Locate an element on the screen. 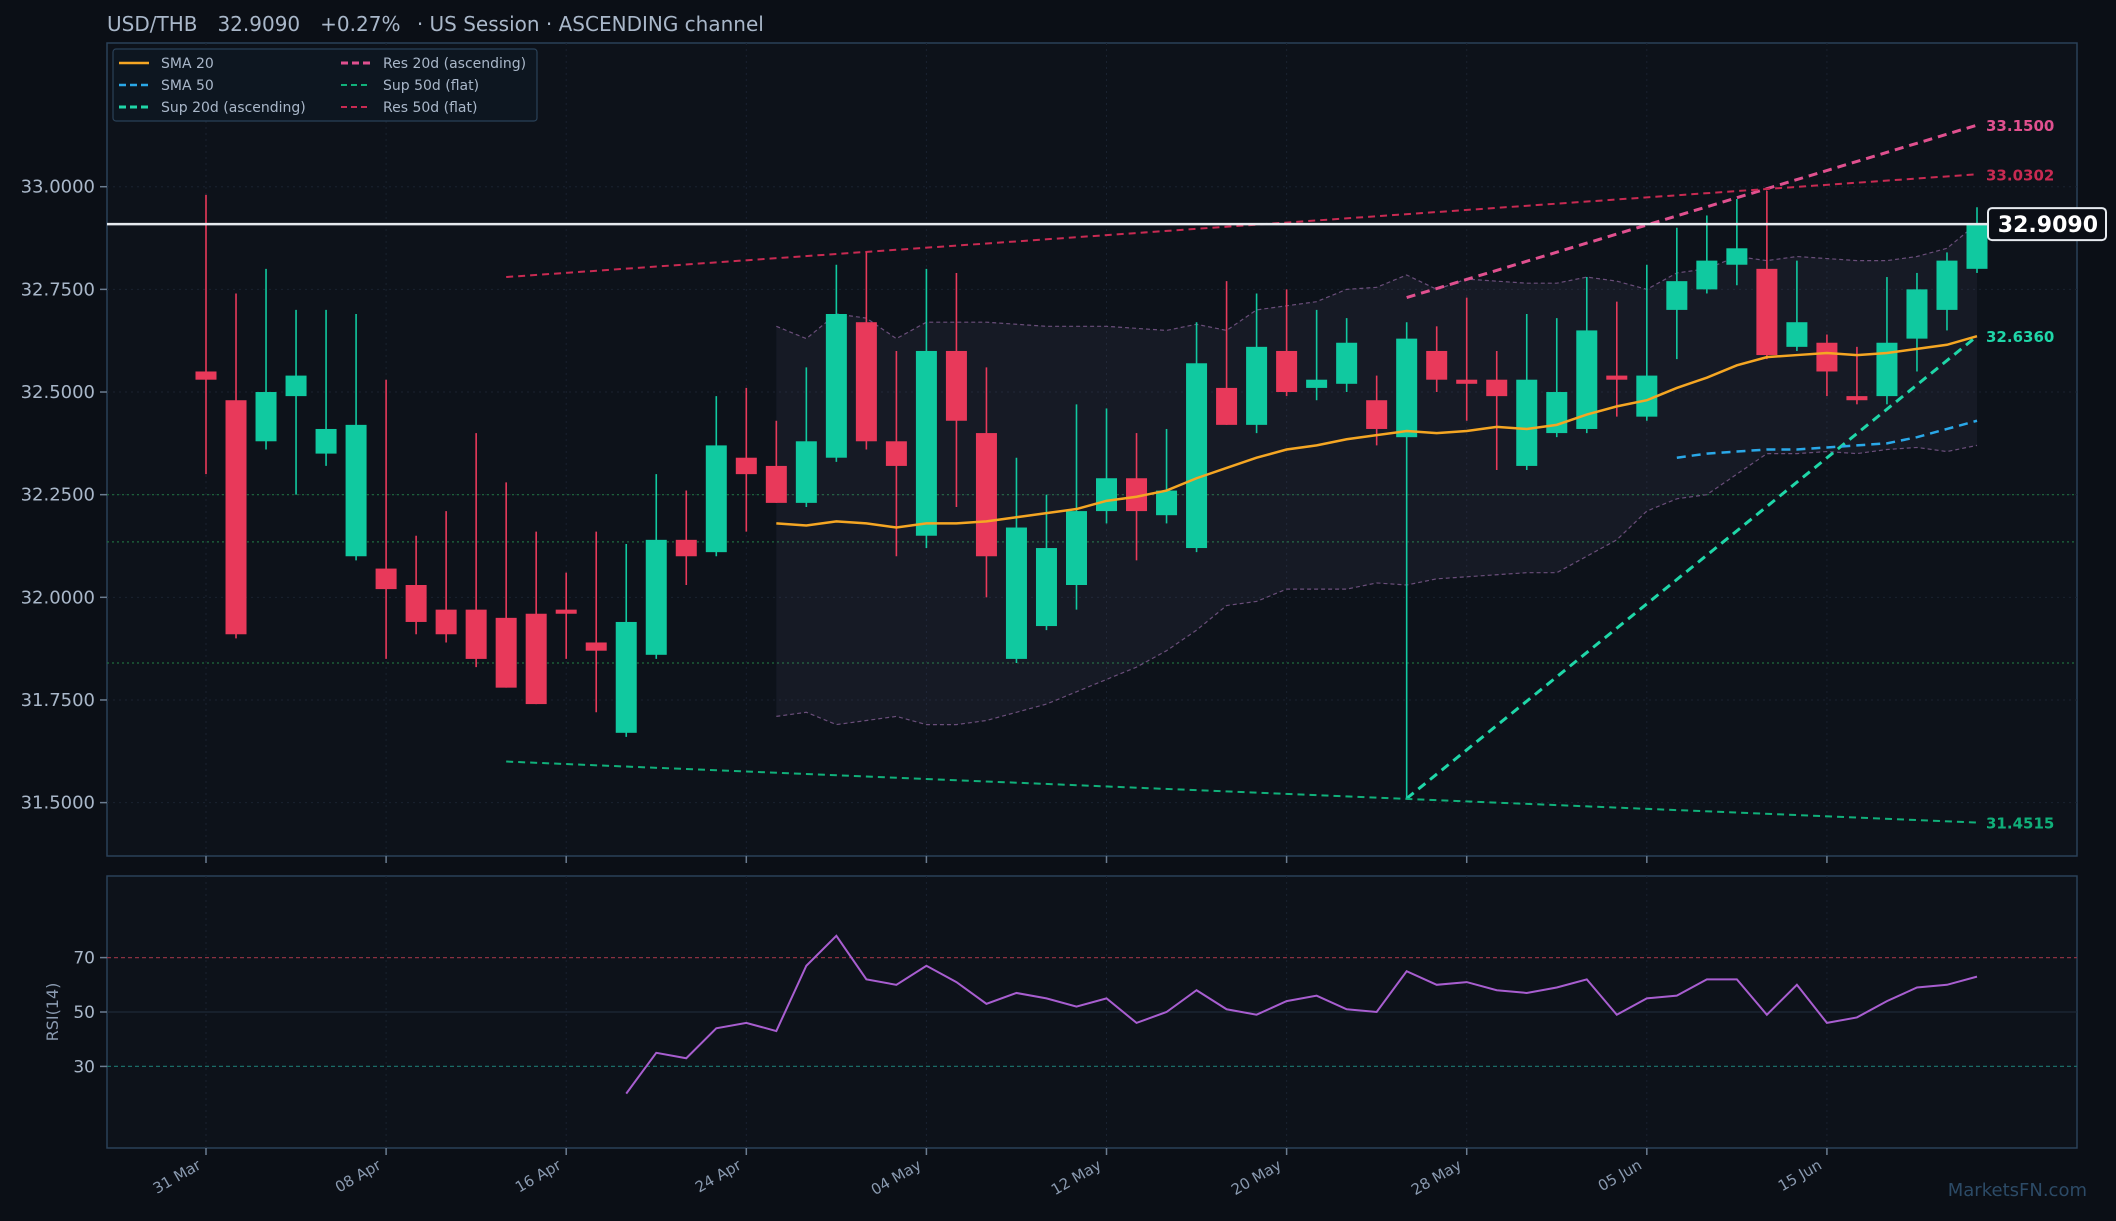  x-tick-label: 05 Jun is located at coordinates (1620, 1175).